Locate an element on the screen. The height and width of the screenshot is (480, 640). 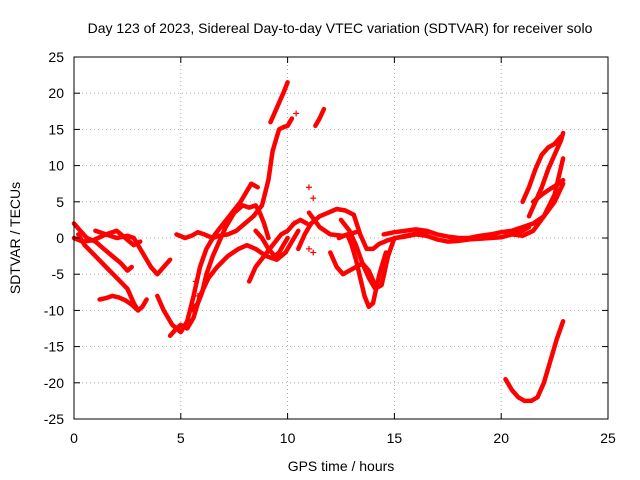
y-tick-label: -10 is located at coordinates (54, 310).